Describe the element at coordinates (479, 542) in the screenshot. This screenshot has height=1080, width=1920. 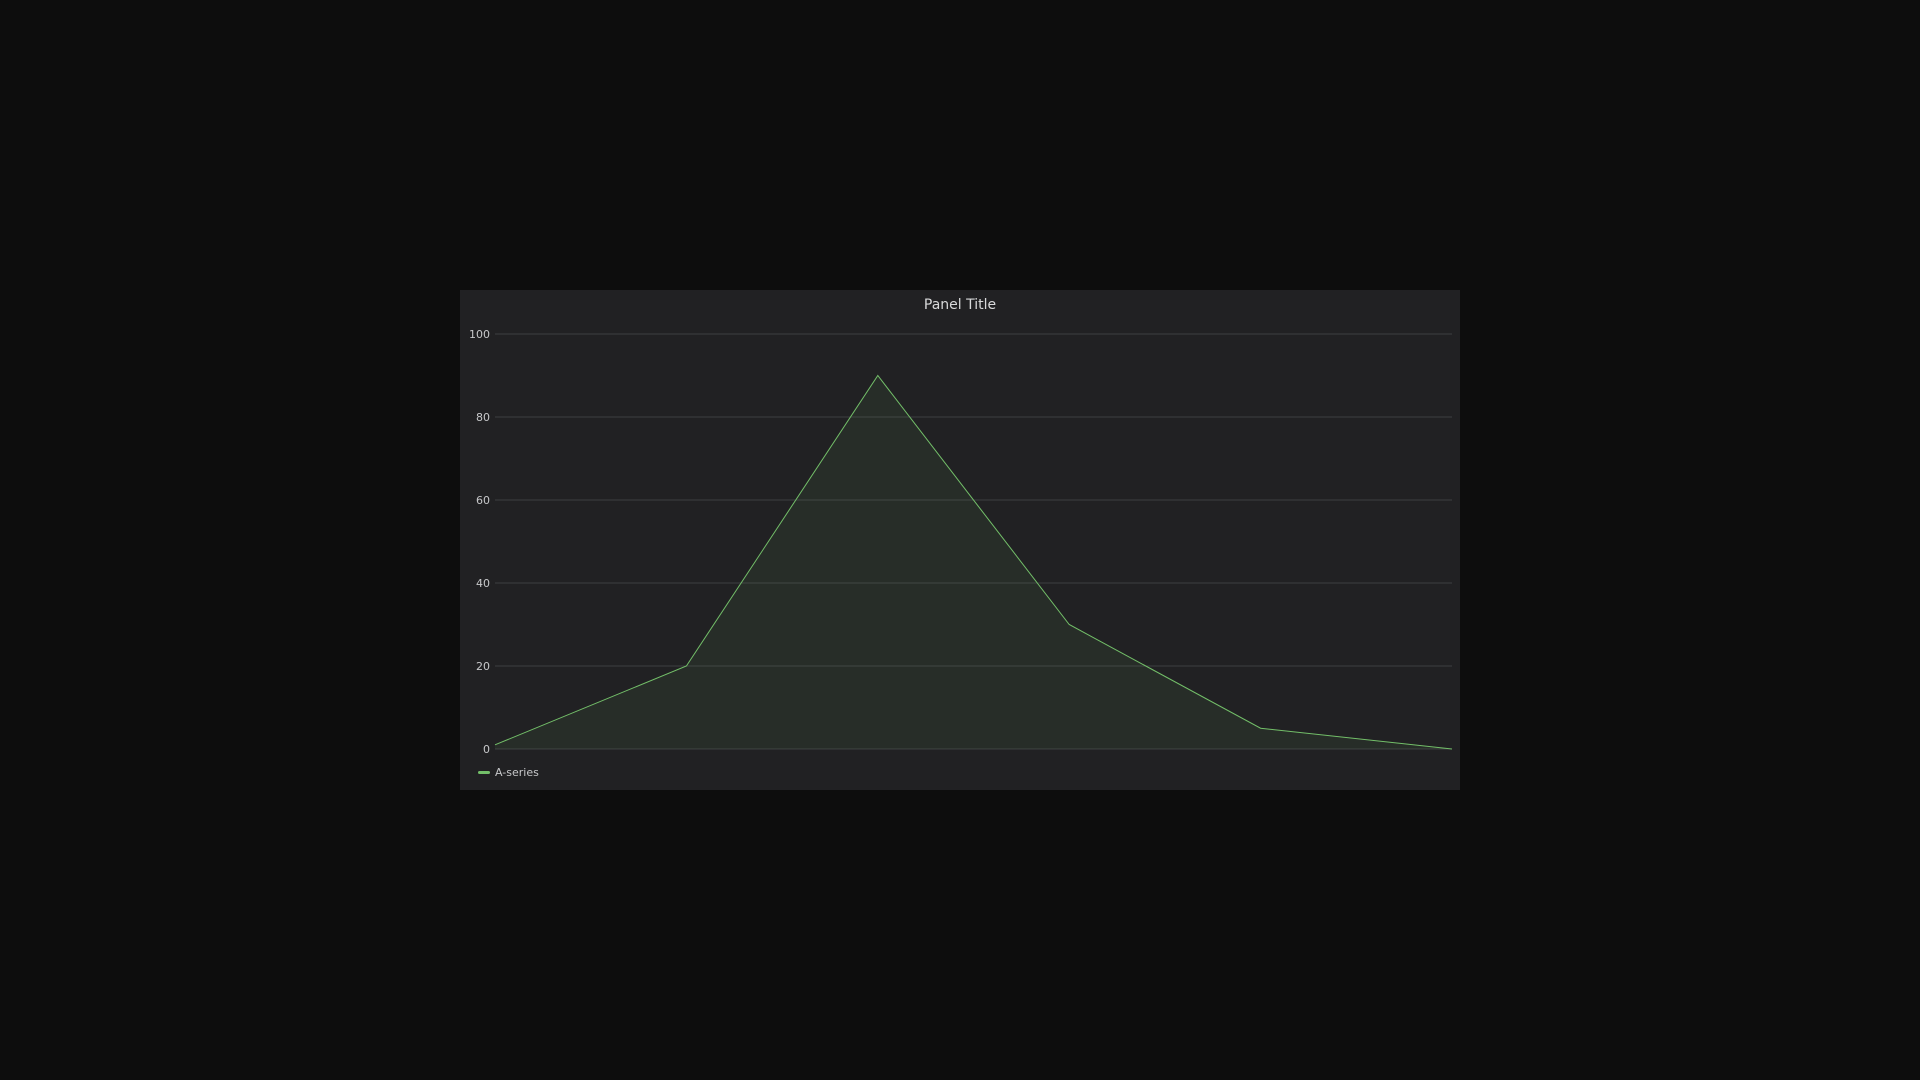
I see `y-axis-ticks: 0 20 40 60 80 100` at that location.